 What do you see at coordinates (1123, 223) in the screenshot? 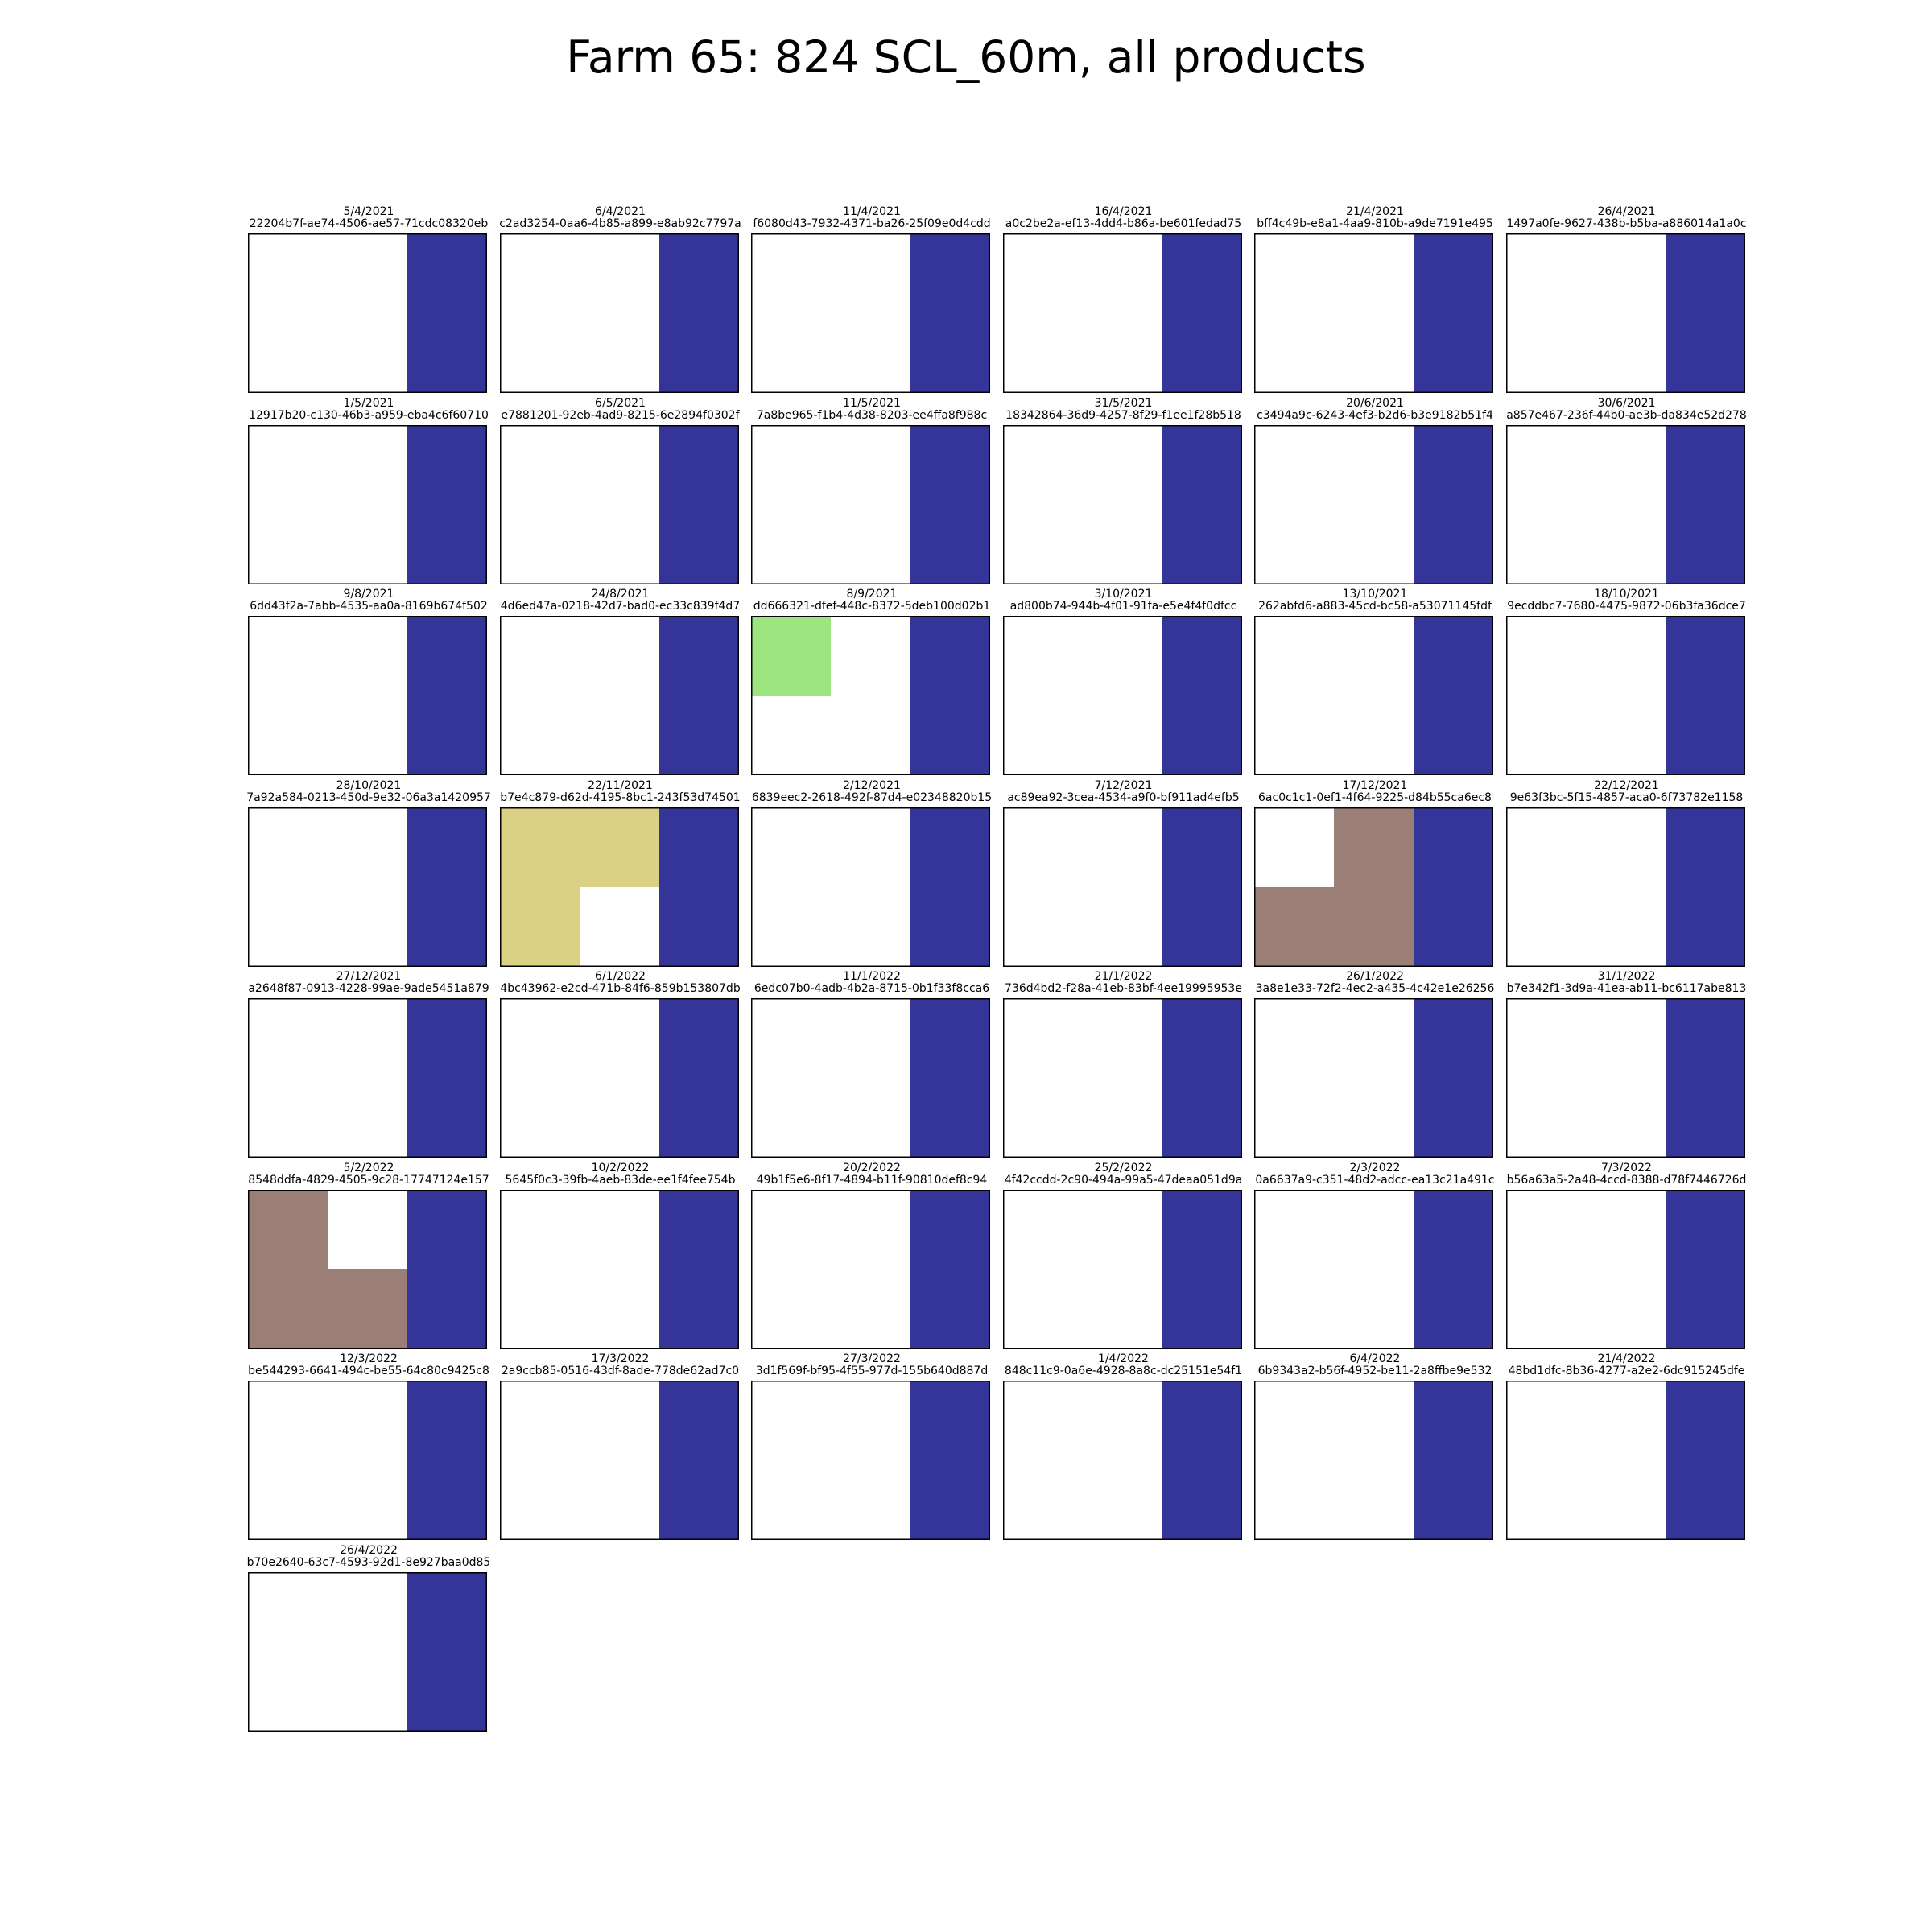
I see `panel-product-id: a0c2be2a-ef13-4dd4-b86a-be601fedad75` at bounding box center [1123, 223].